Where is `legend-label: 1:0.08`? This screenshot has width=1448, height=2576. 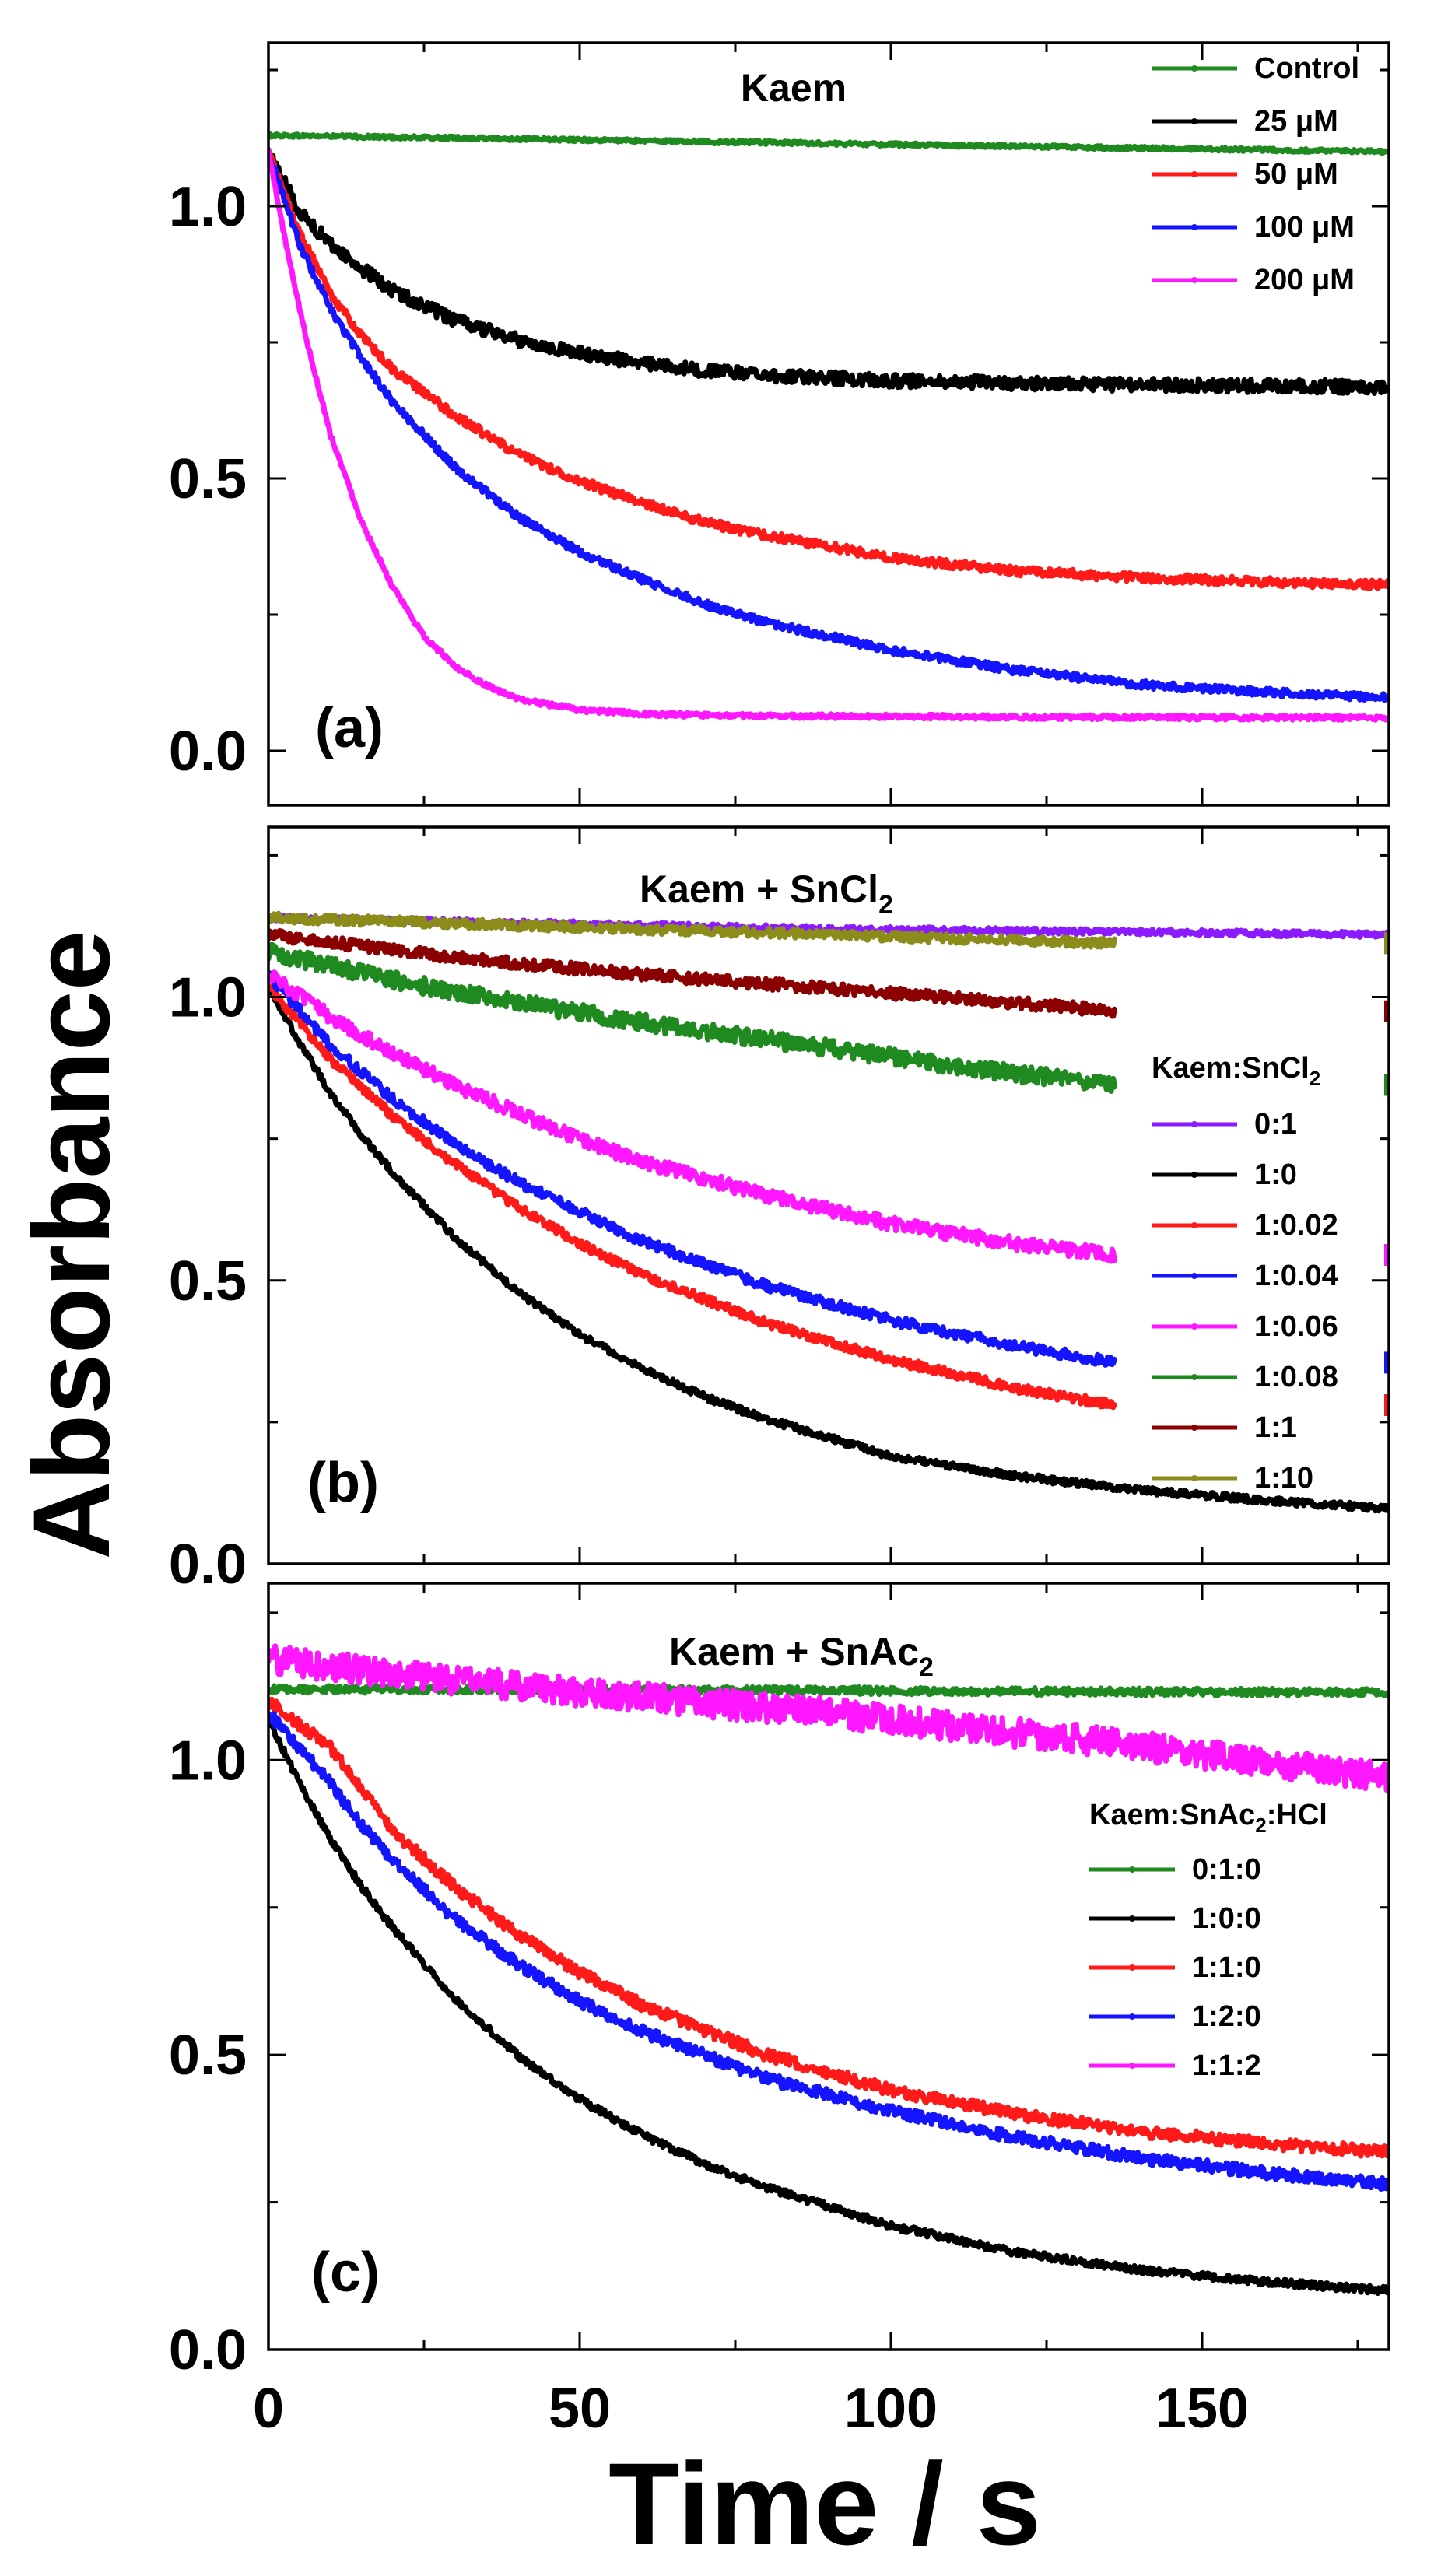
legend-label: 1:0.08 is located at coordinates (1296, 1377).